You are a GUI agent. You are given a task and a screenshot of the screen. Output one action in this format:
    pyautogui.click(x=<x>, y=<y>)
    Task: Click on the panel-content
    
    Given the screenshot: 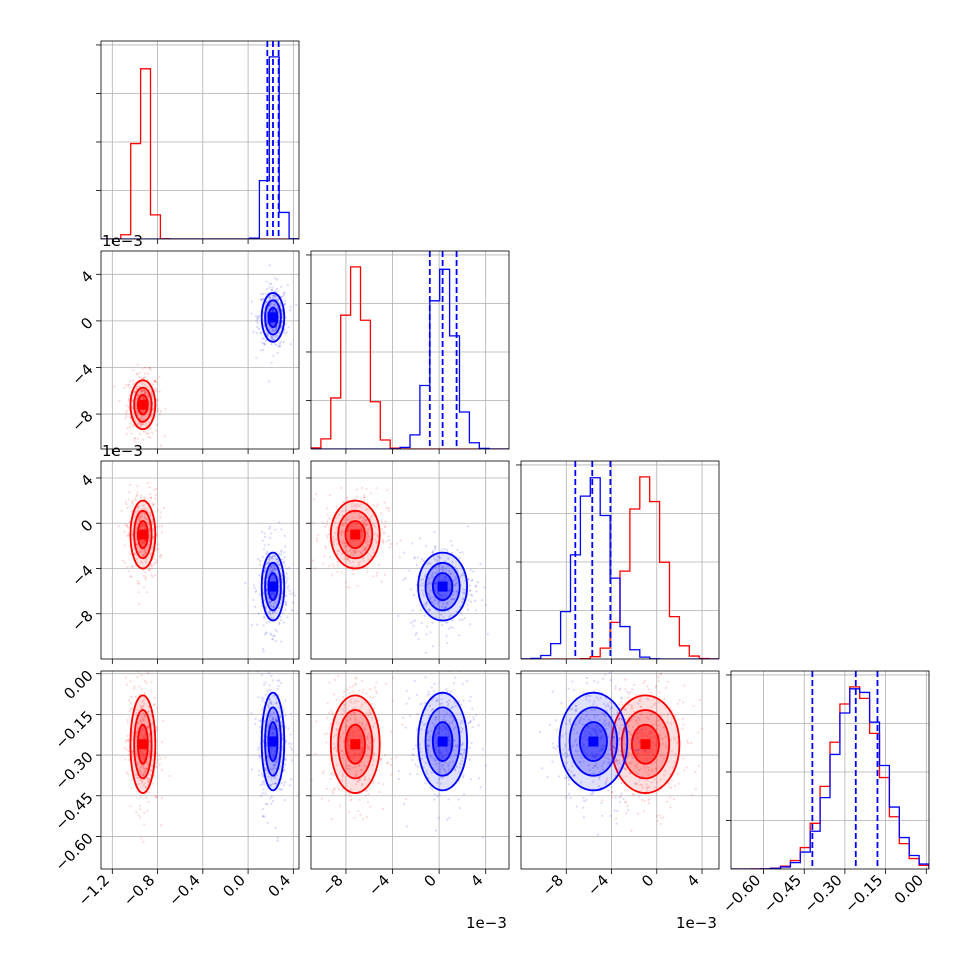 What is the action you would take?
    pyautogui.click(x=205, y=356)
    